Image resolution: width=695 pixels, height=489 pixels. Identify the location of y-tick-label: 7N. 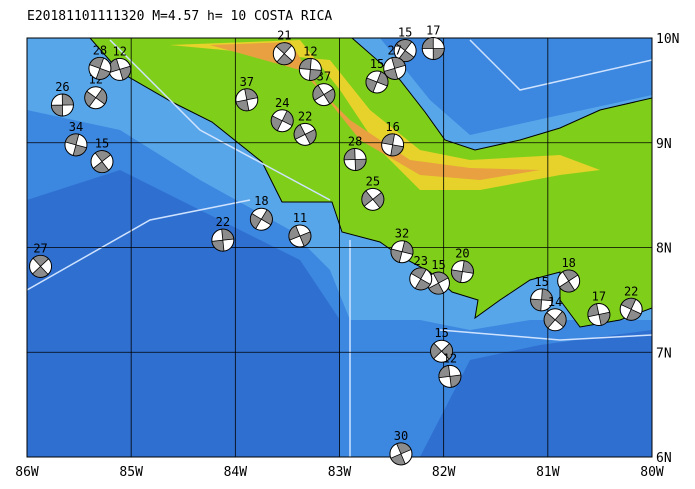
(664, 353).